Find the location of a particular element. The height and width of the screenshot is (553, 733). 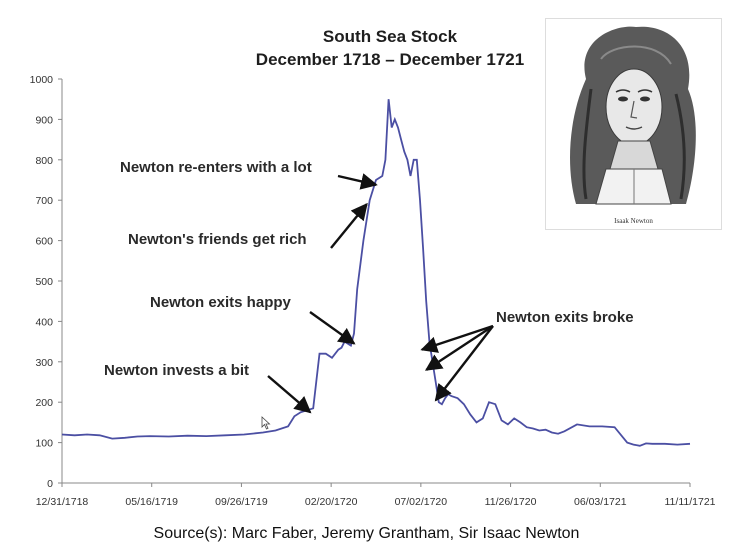

annotation-label: Newton's friends get rich is located at coordinates (217, 239).